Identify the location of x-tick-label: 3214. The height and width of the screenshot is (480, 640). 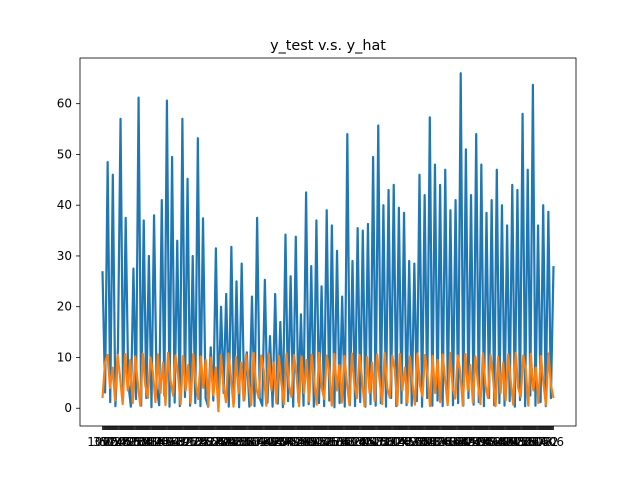
(390, 442).